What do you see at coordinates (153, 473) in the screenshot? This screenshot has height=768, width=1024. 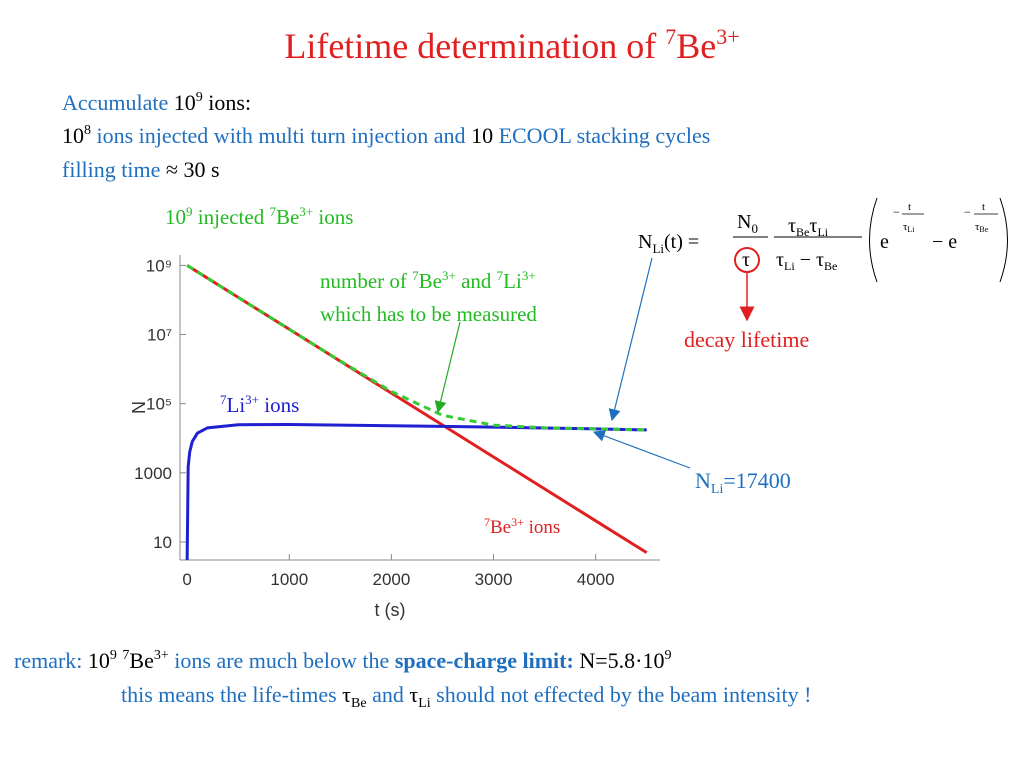 I see `y-tick-label: 1000` at bounding box center [153, 473].